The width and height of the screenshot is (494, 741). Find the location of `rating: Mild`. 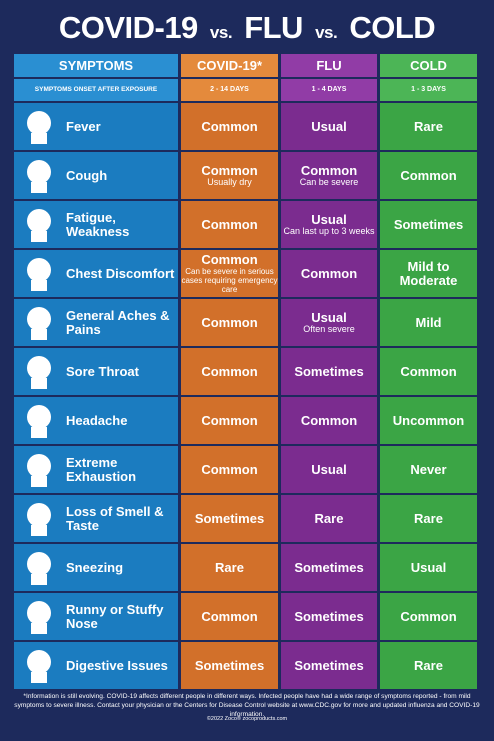

rating: Mild is located at coordinates (428, 322).